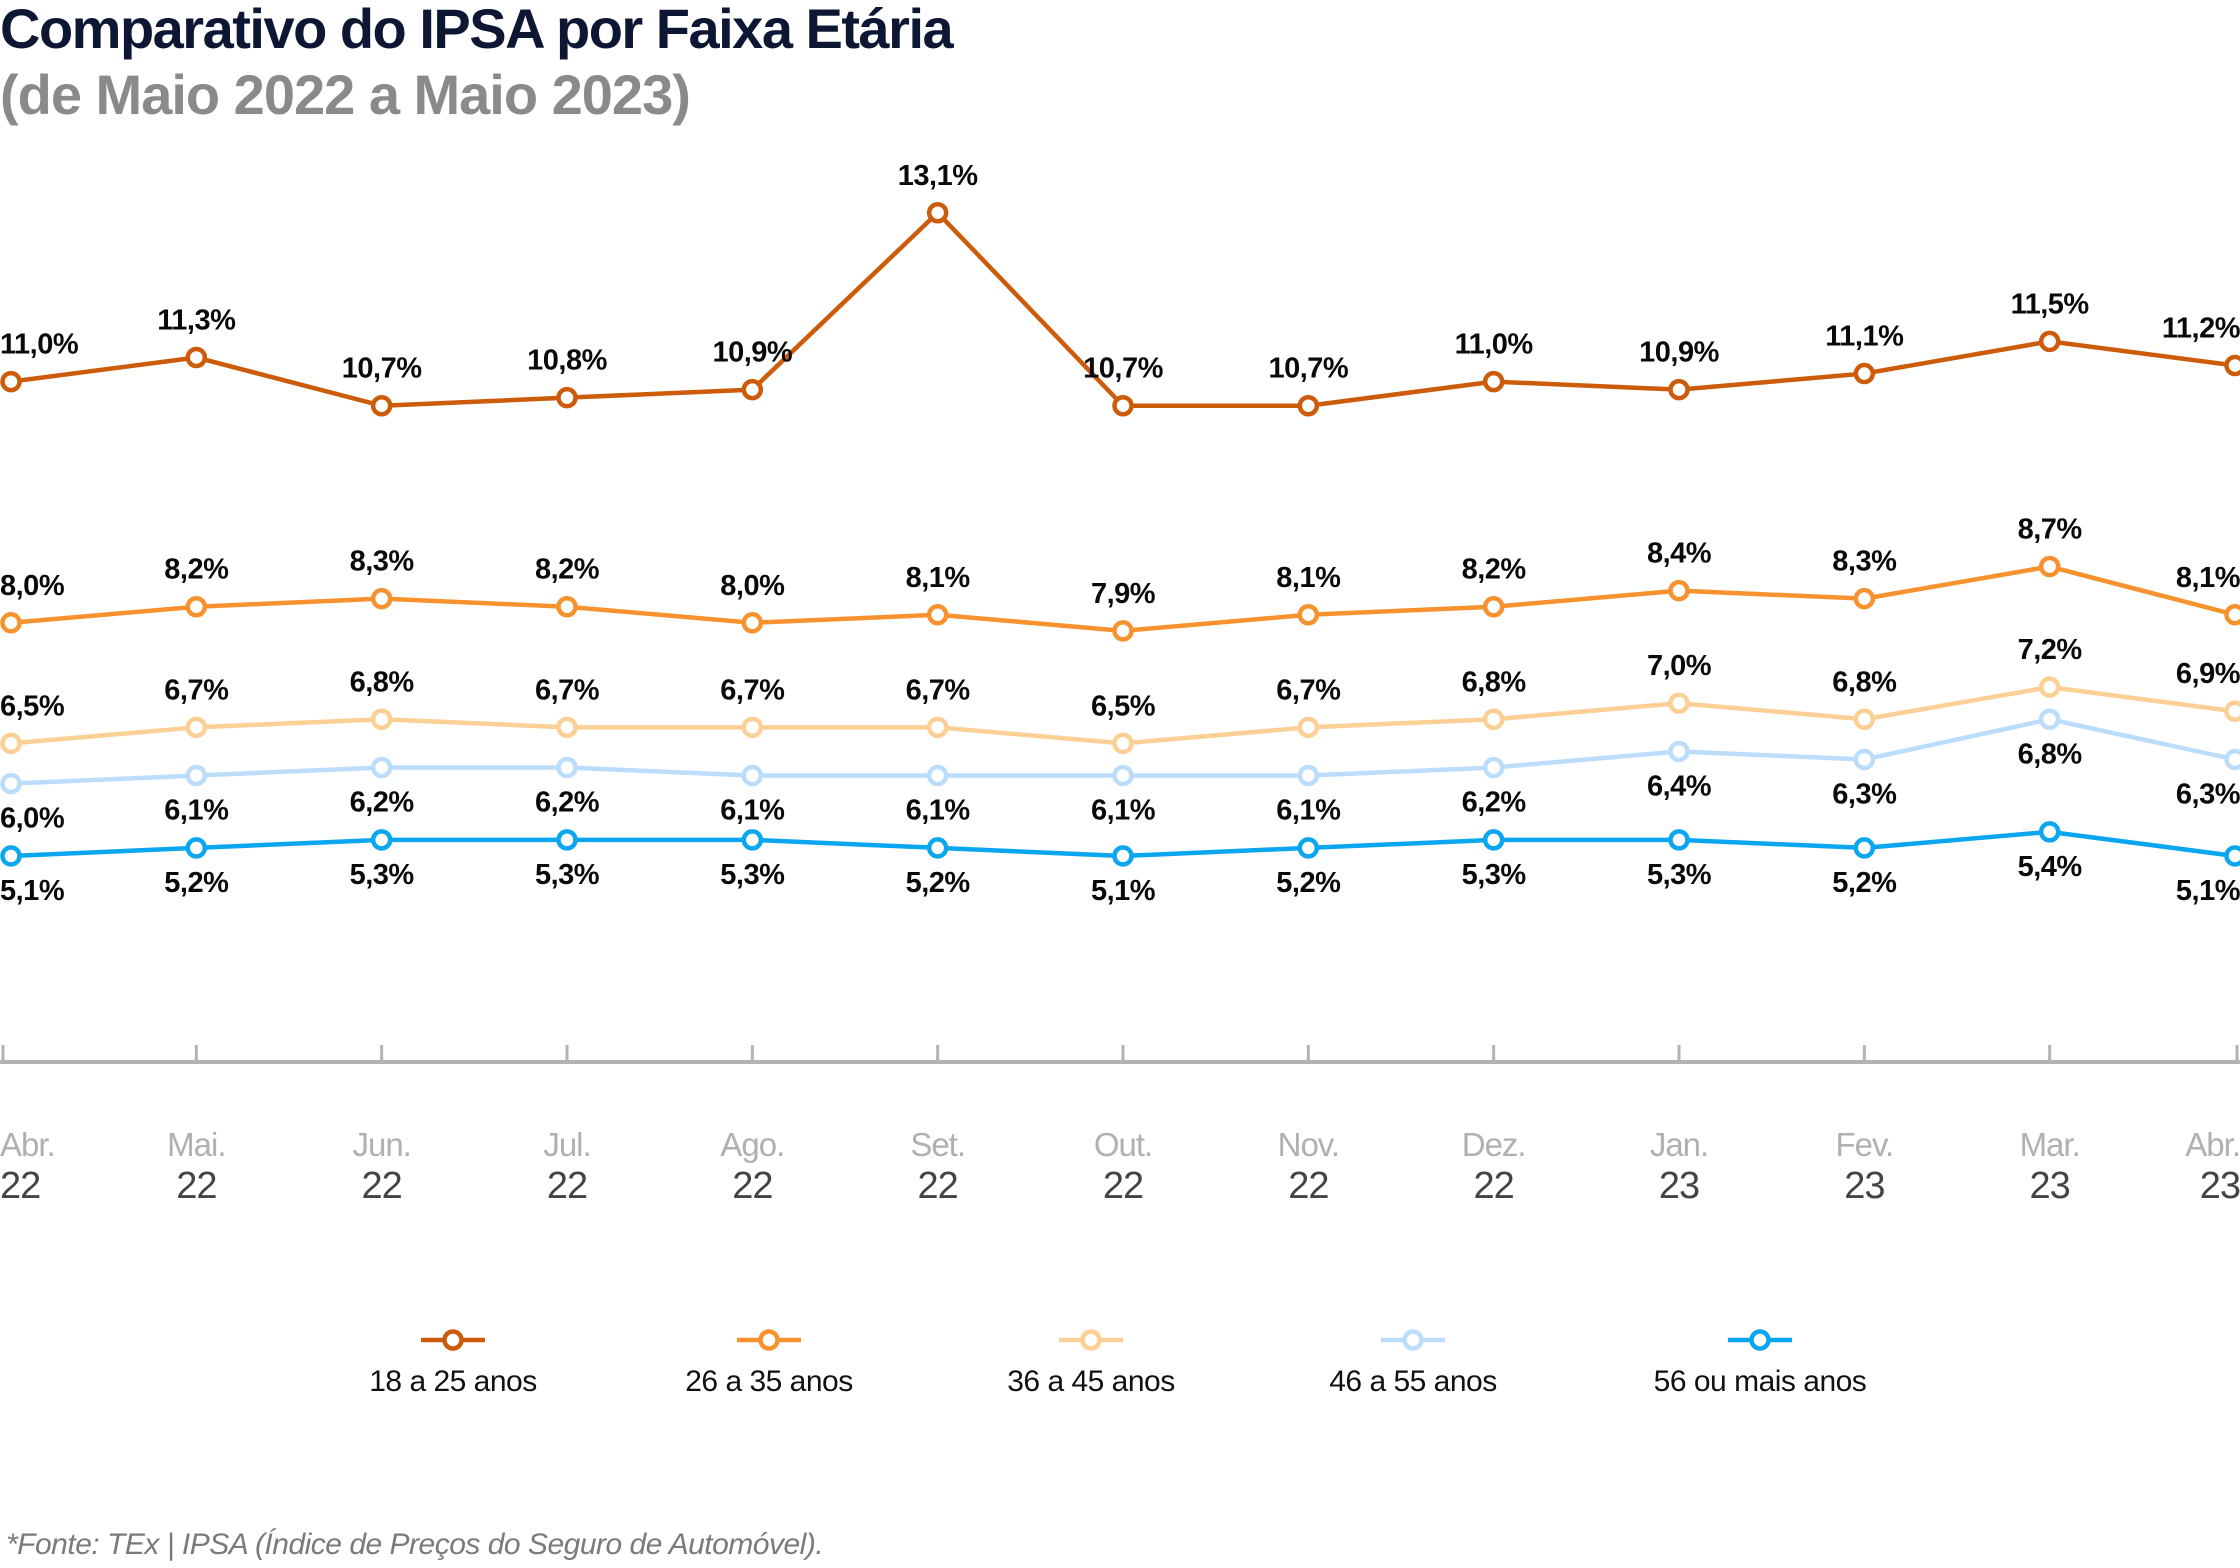 This screenshot has width=2240, height=1568. What do you see at coordinates (768, 1381) in the screenshot?
I see `legend-label: 26 a 35 anos` at bounding box center [768, 1381].